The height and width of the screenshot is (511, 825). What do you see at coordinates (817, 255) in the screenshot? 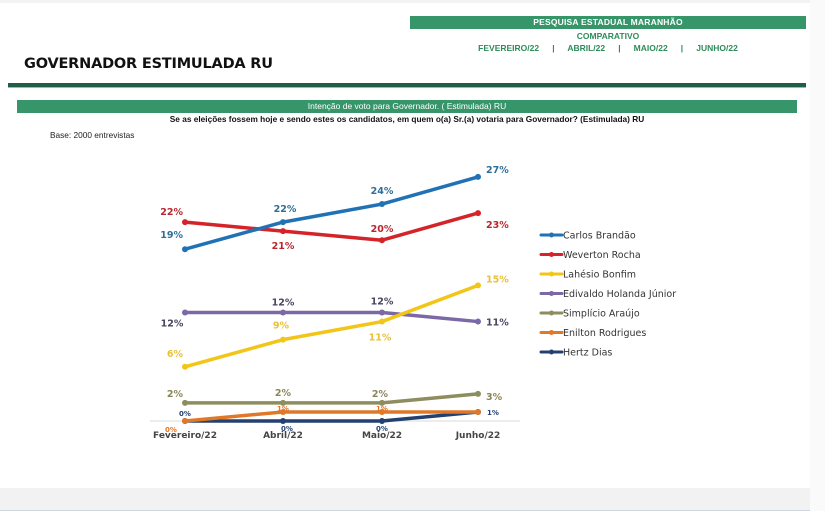
I see `page-right-margin` at bounding box center [817, 255].